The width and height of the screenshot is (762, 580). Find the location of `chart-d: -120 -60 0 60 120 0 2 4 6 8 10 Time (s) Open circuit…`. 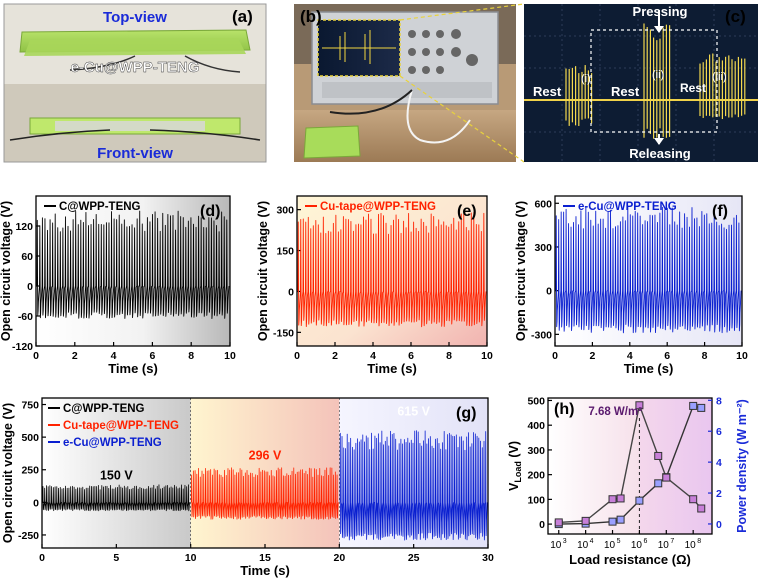

chart-d: -120 -60 0 60 120 0 2 4 6 8 10 Time (s) Open circuit… is located at coordinates (118, 285).